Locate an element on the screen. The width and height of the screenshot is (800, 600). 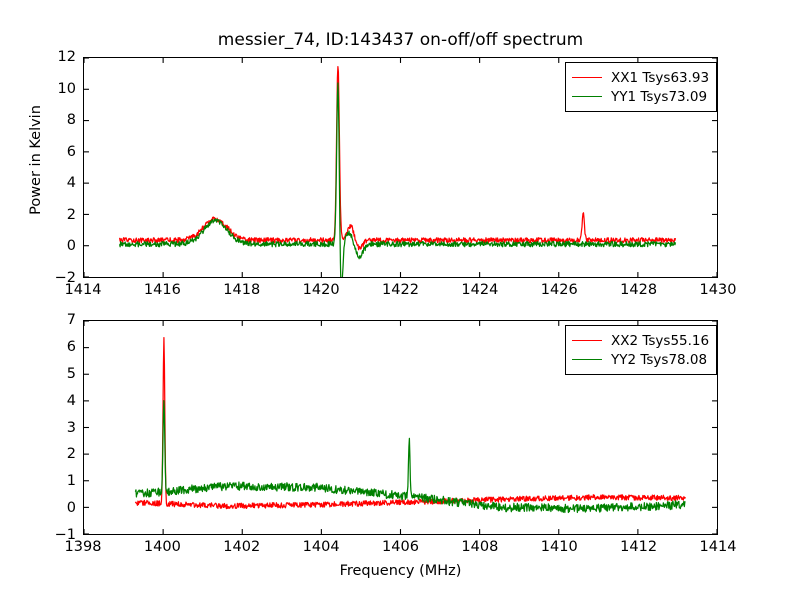
legend-bottom: XX2 Tsys55.16 YY2 Tsys78.08 is located at coordinates (641, 350).